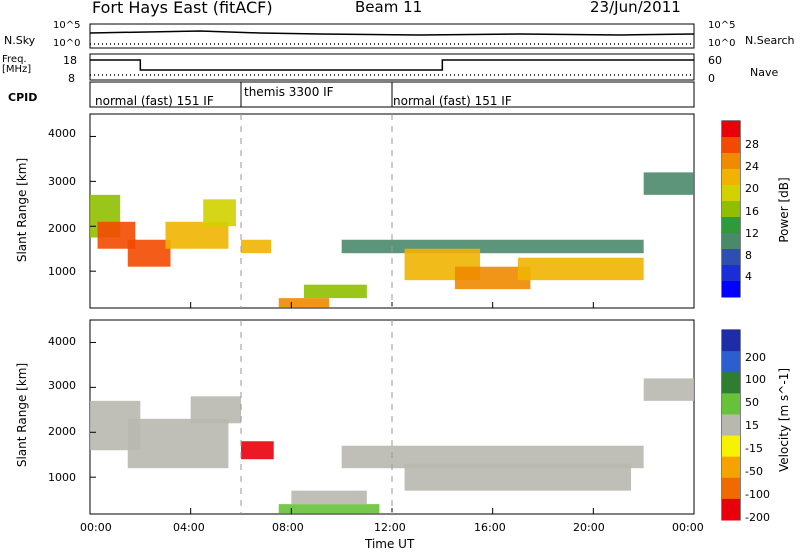  What do you see at coordinates (62, 133) in the screenshot?
I see `power-ytick-4000: 4000` at bounding box center [62, 133].